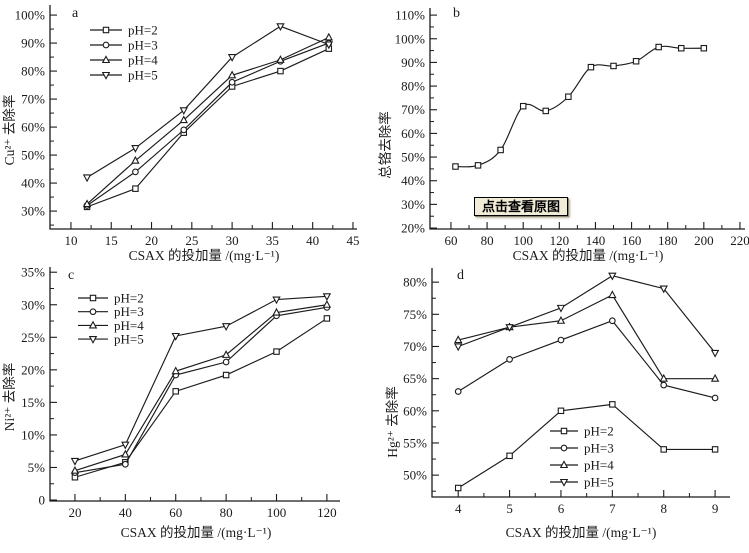 The height and width of the screenshot is (553, 749). I want to click on panel-label: c, so click(71, 275).